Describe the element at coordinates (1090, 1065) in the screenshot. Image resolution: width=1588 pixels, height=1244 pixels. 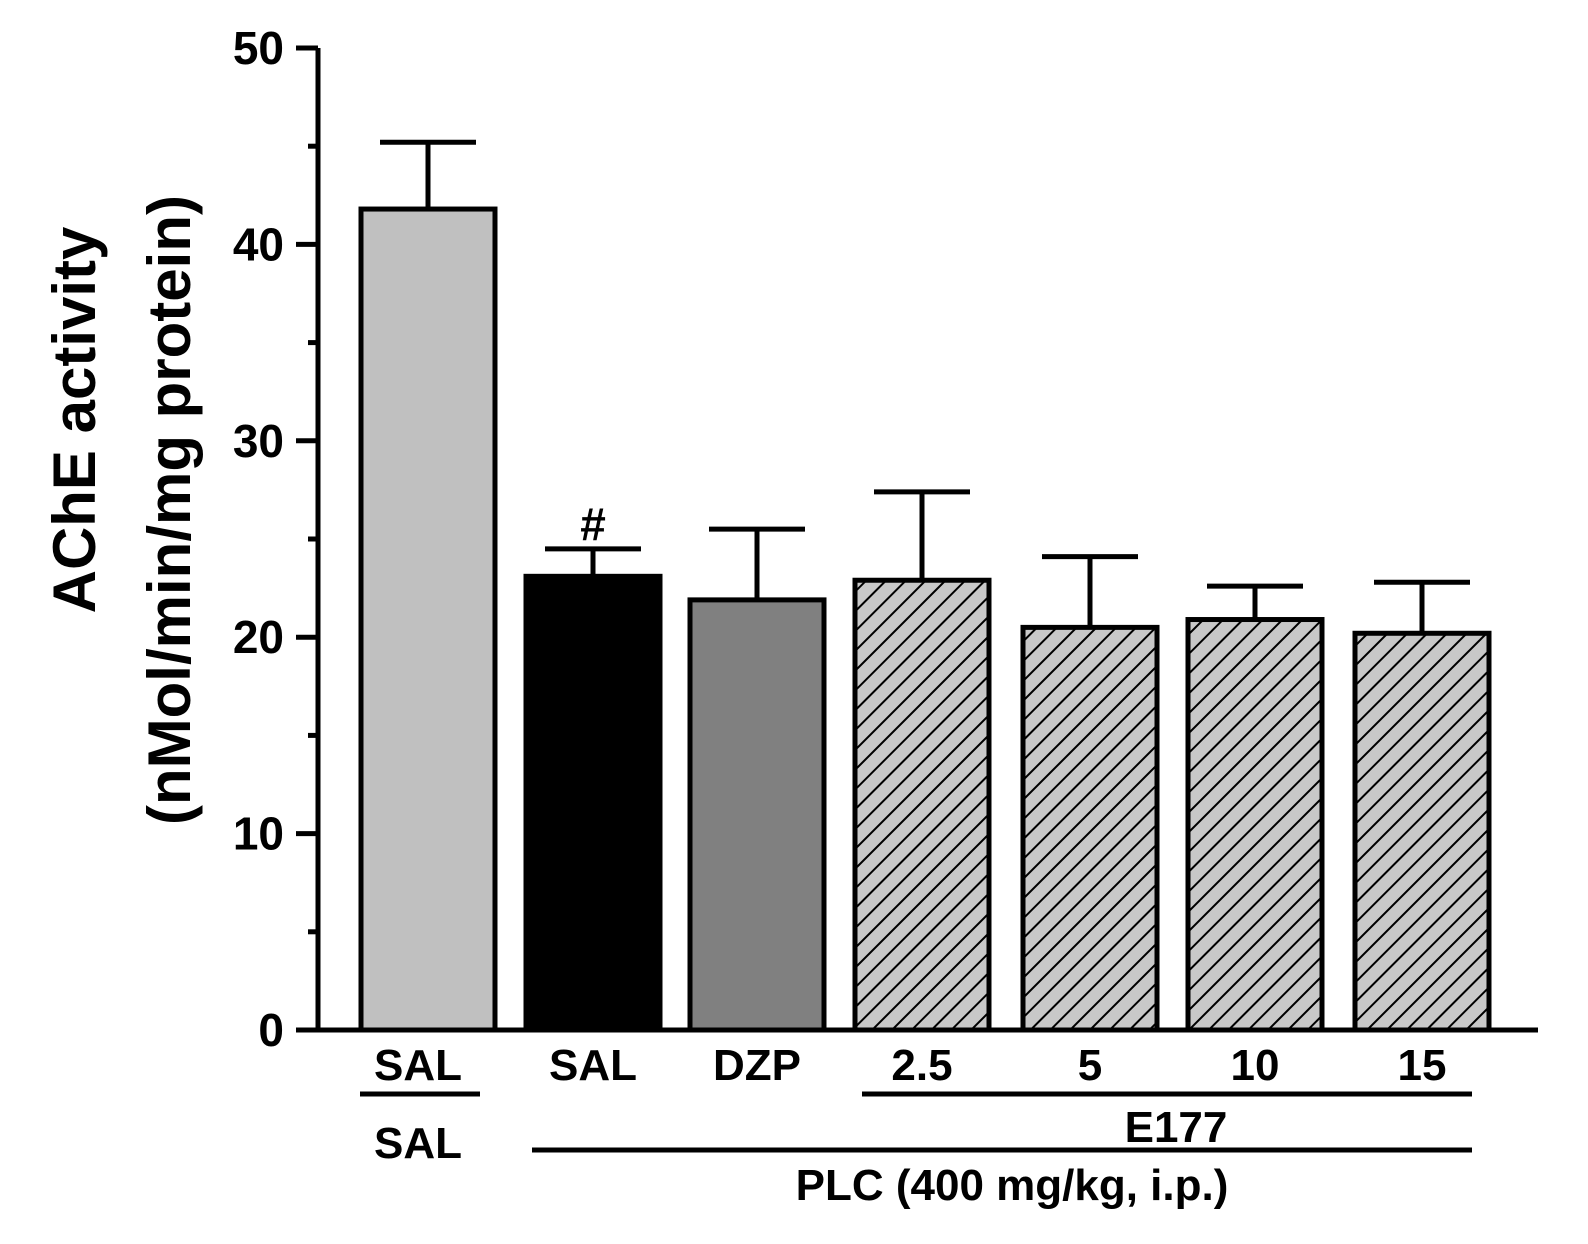
I see `category-label: 5` at that location.